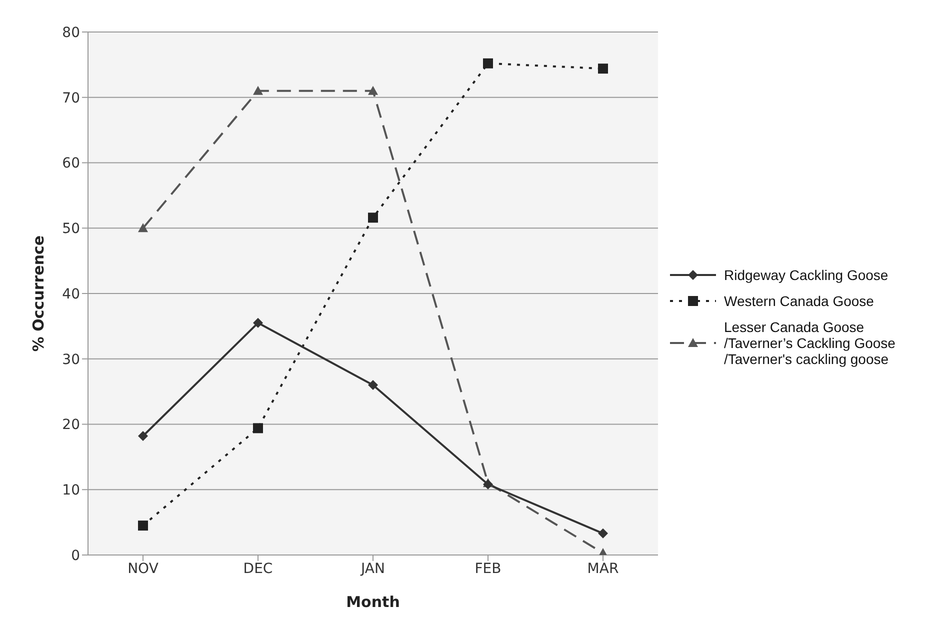  I want to click on y-tick-label: 10, so click(71, 490).